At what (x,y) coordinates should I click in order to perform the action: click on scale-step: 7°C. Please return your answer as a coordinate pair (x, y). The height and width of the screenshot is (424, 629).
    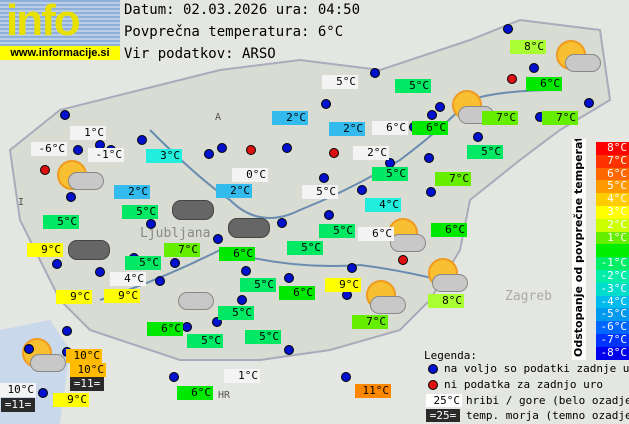
    Looking at the image, I should click on (612, 161).